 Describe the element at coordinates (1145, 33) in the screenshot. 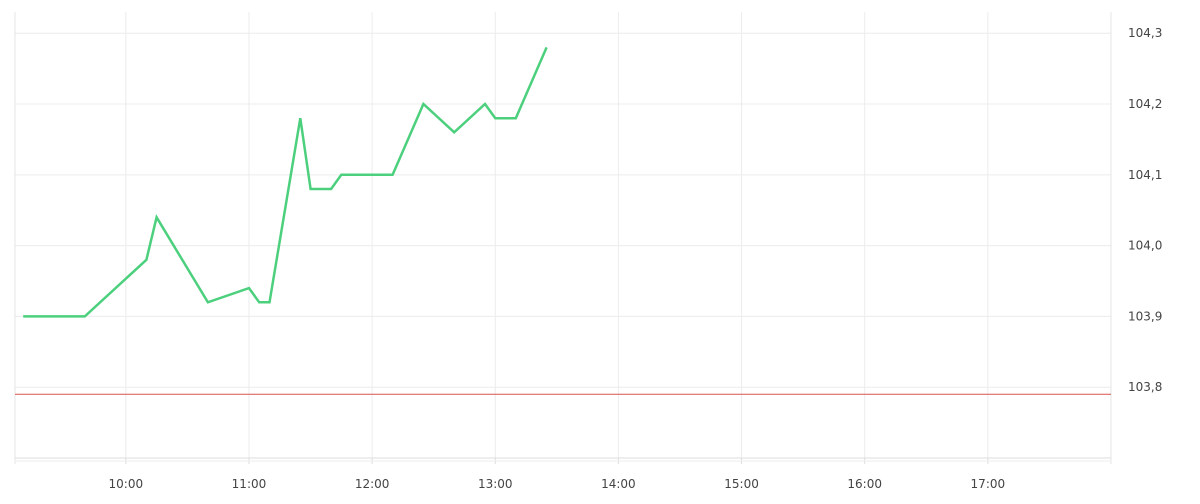

I see `y-tick-label: 104,3` at that location.